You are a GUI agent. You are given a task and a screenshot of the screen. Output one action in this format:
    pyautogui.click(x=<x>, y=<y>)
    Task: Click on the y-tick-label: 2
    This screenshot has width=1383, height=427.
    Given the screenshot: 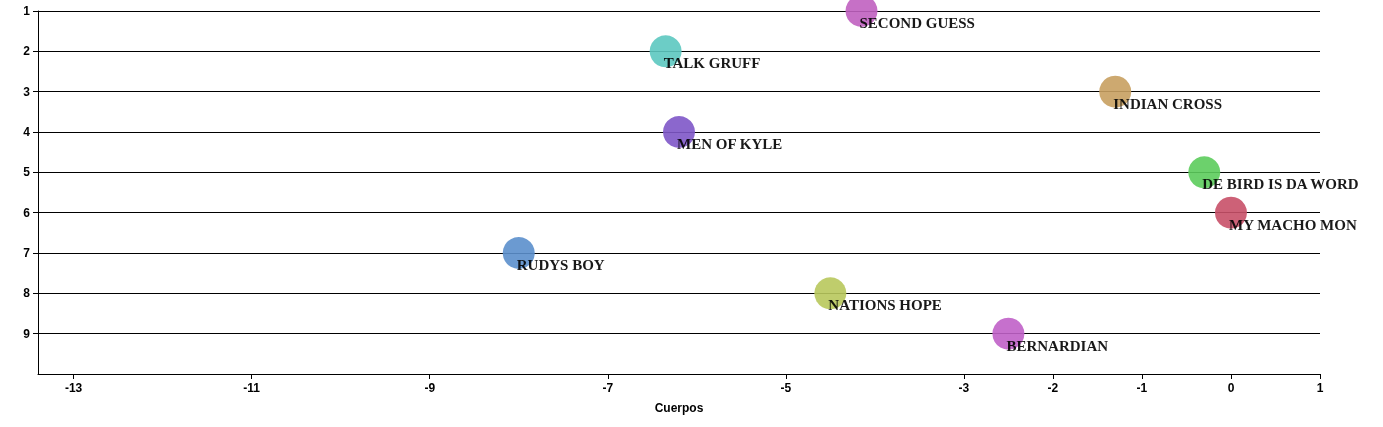 What is the action you would take?
    pyautogui.click(x=27, y=51)
    